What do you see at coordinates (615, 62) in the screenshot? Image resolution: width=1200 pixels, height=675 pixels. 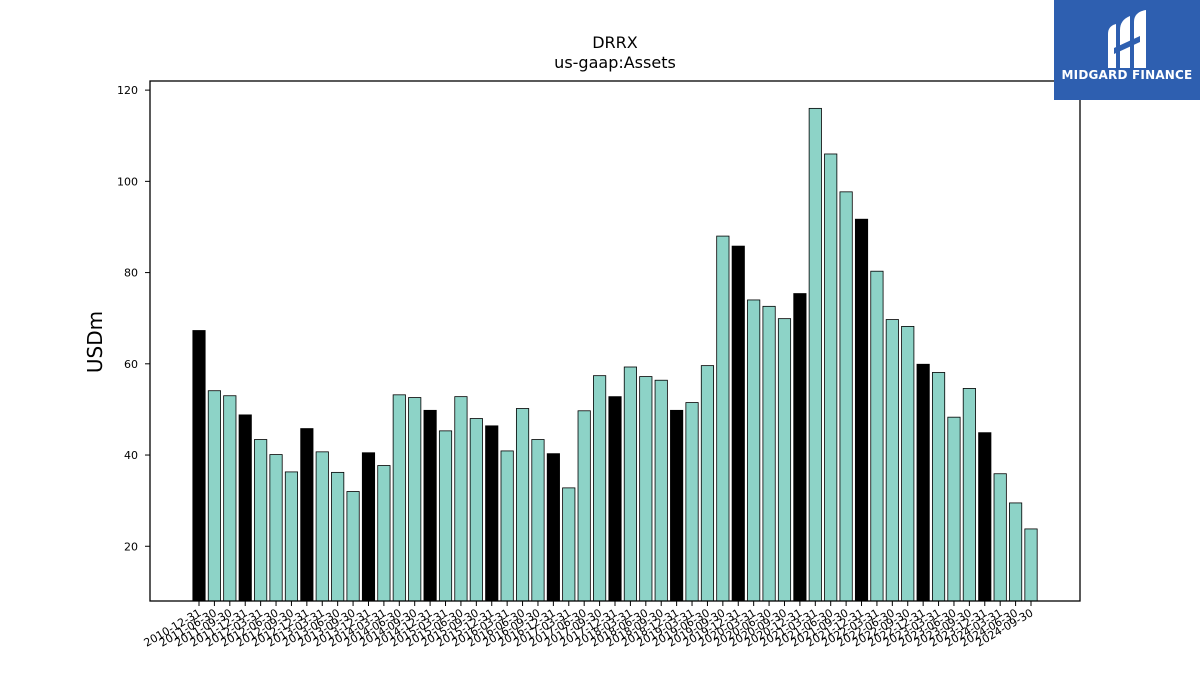 I see `chart-subtitle: us-gaap:Assets` at bounding box center [615, 62].